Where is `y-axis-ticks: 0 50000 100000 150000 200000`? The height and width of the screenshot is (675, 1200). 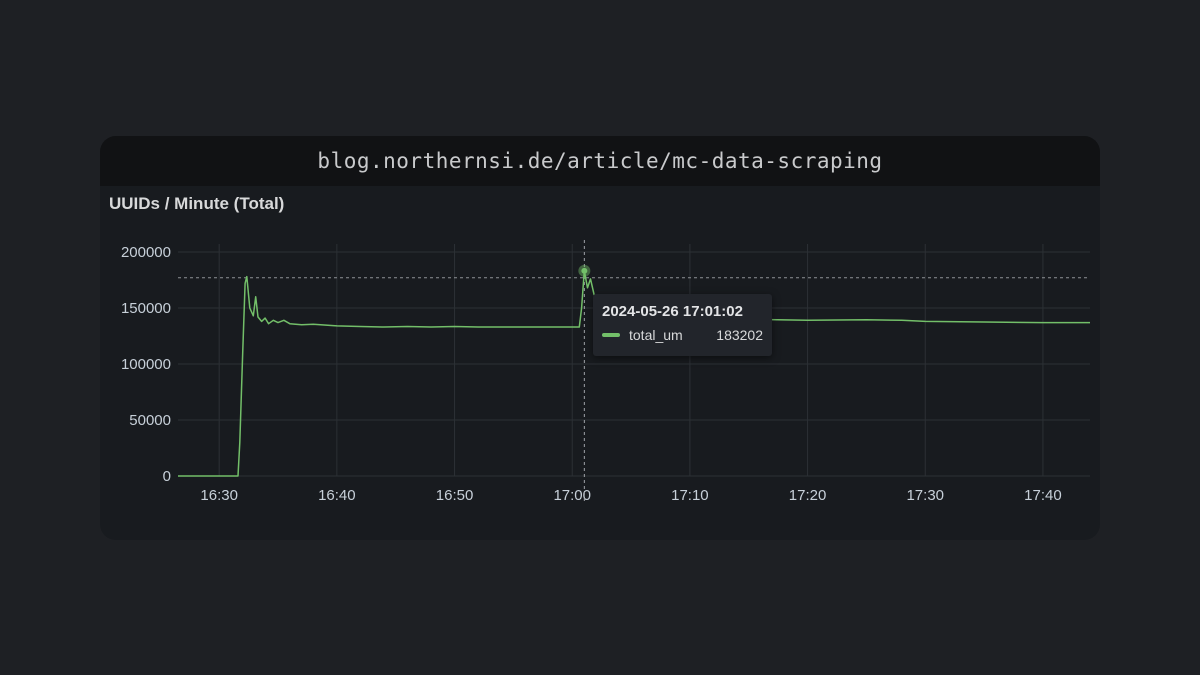 y-axis-ticks: 0 50000 100000 150000 200000 is located at coordinates (146, 364).